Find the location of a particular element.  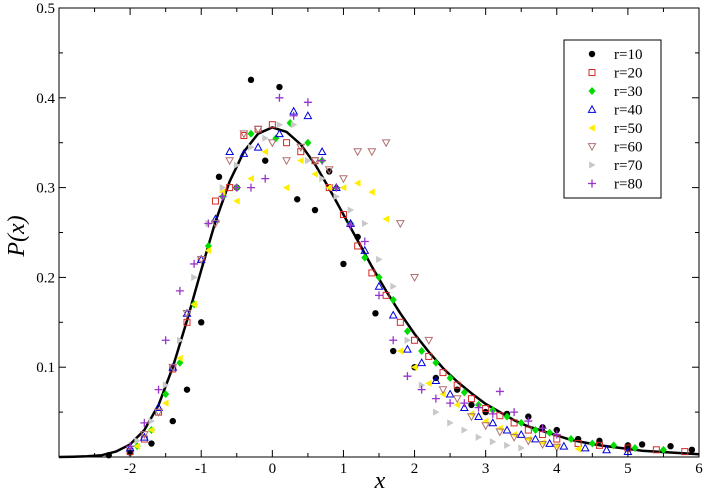

legend-box is located at coordinates (612, 119).